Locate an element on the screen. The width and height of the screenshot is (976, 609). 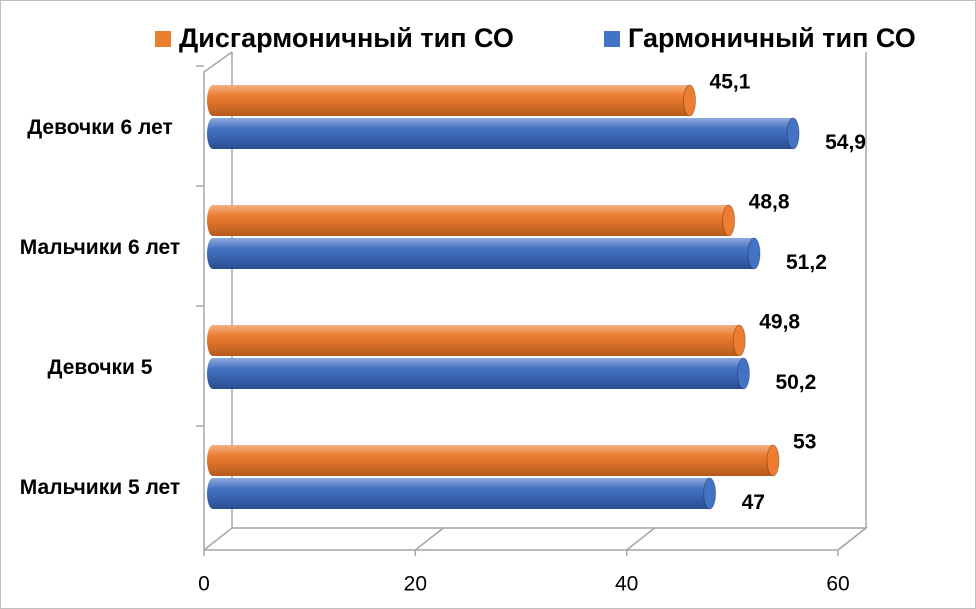
y-tick-label: Девочки 5 is located at coordinates (100, 367).